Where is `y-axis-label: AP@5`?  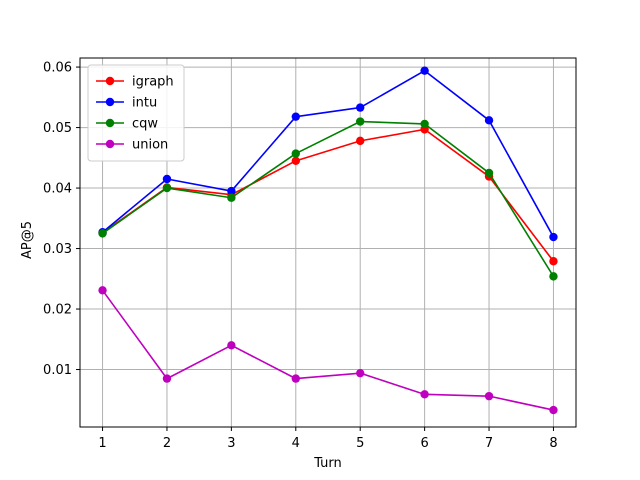 y-axis-label: AP@5 is located at coordinates (27, 240).